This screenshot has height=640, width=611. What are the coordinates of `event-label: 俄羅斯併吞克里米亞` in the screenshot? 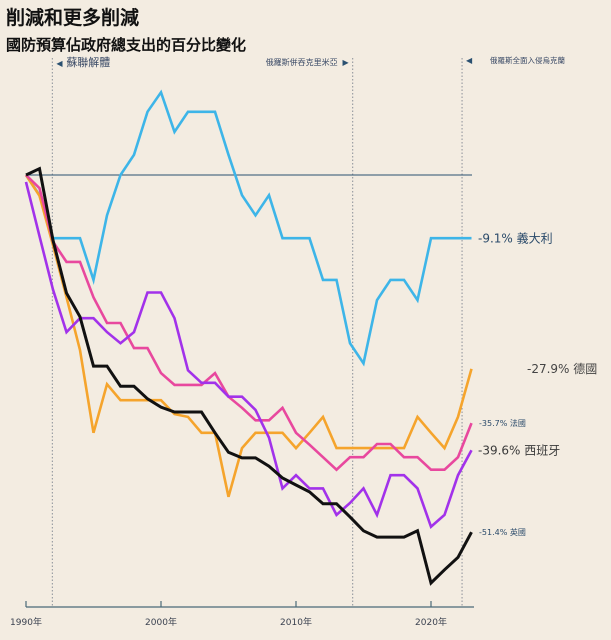 It's located at (302, 62).